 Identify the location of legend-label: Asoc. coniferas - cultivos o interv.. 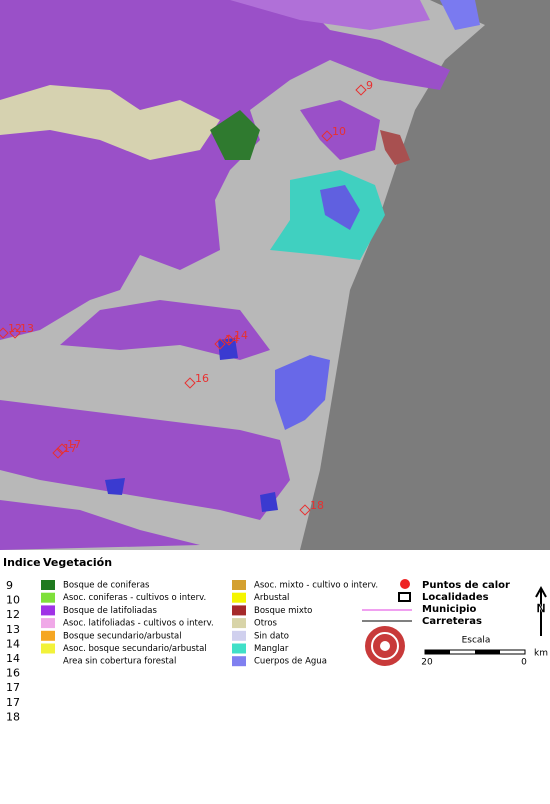
(134, 598).